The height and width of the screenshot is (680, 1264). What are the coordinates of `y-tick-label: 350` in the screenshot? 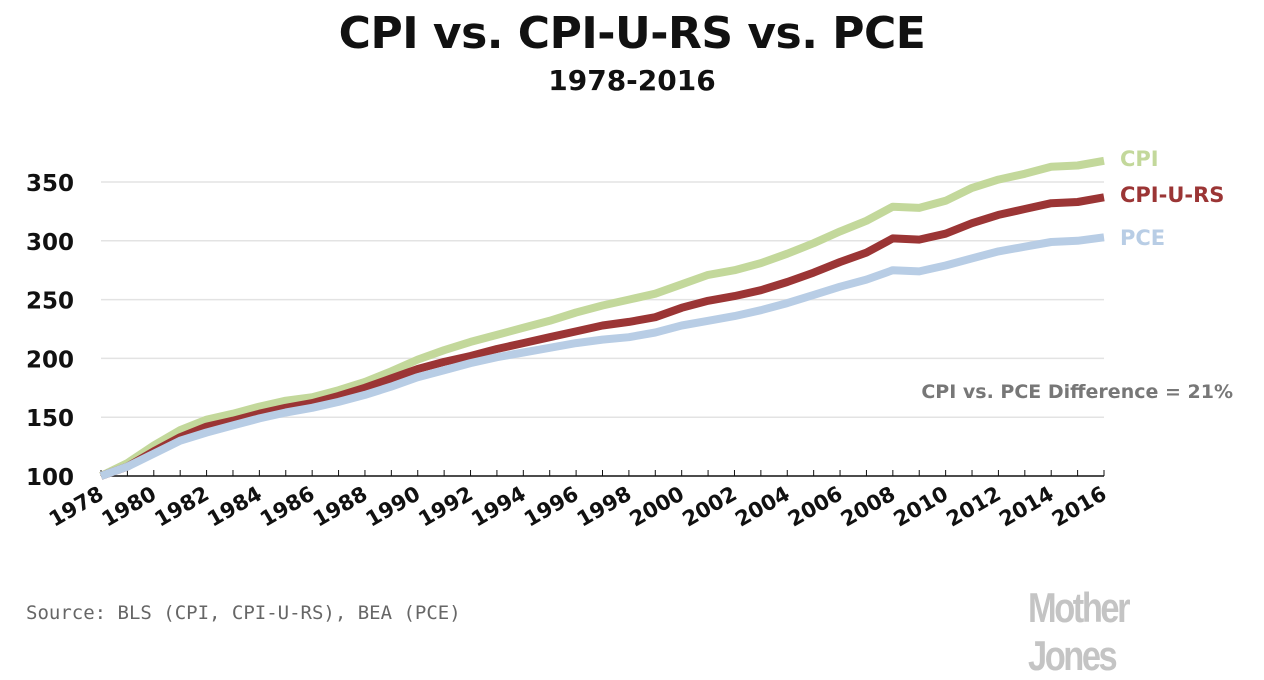 It's located at (50, 184).